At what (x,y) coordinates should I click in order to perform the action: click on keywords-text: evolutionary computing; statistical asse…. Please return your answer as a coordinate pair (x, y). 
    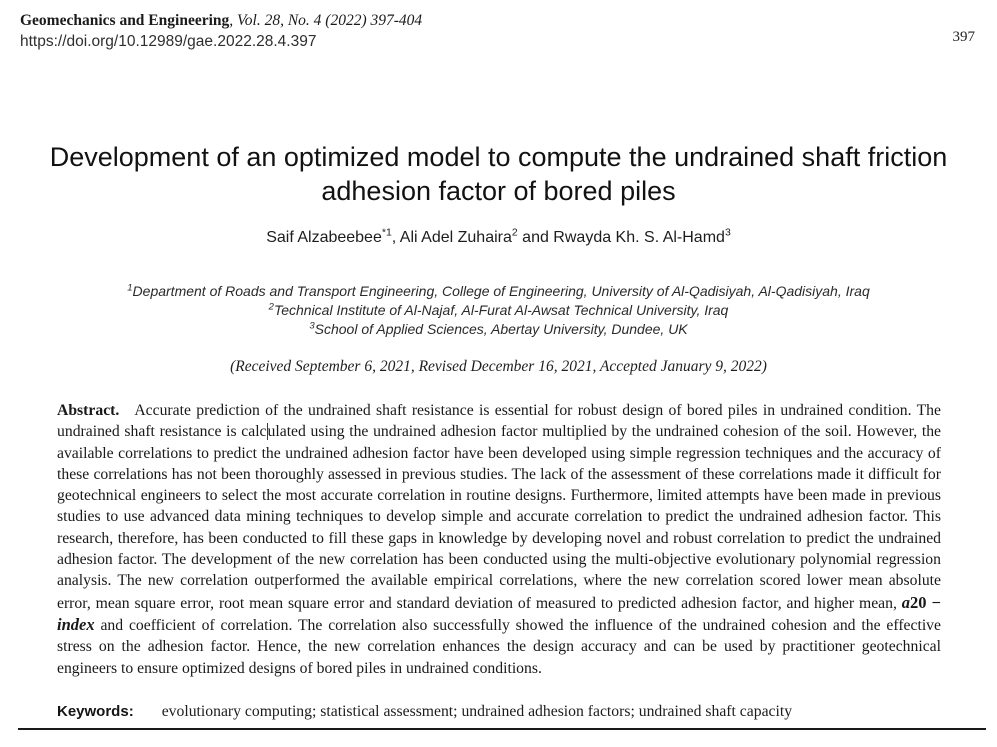
    Looking at the image, I should click on (477, 711).